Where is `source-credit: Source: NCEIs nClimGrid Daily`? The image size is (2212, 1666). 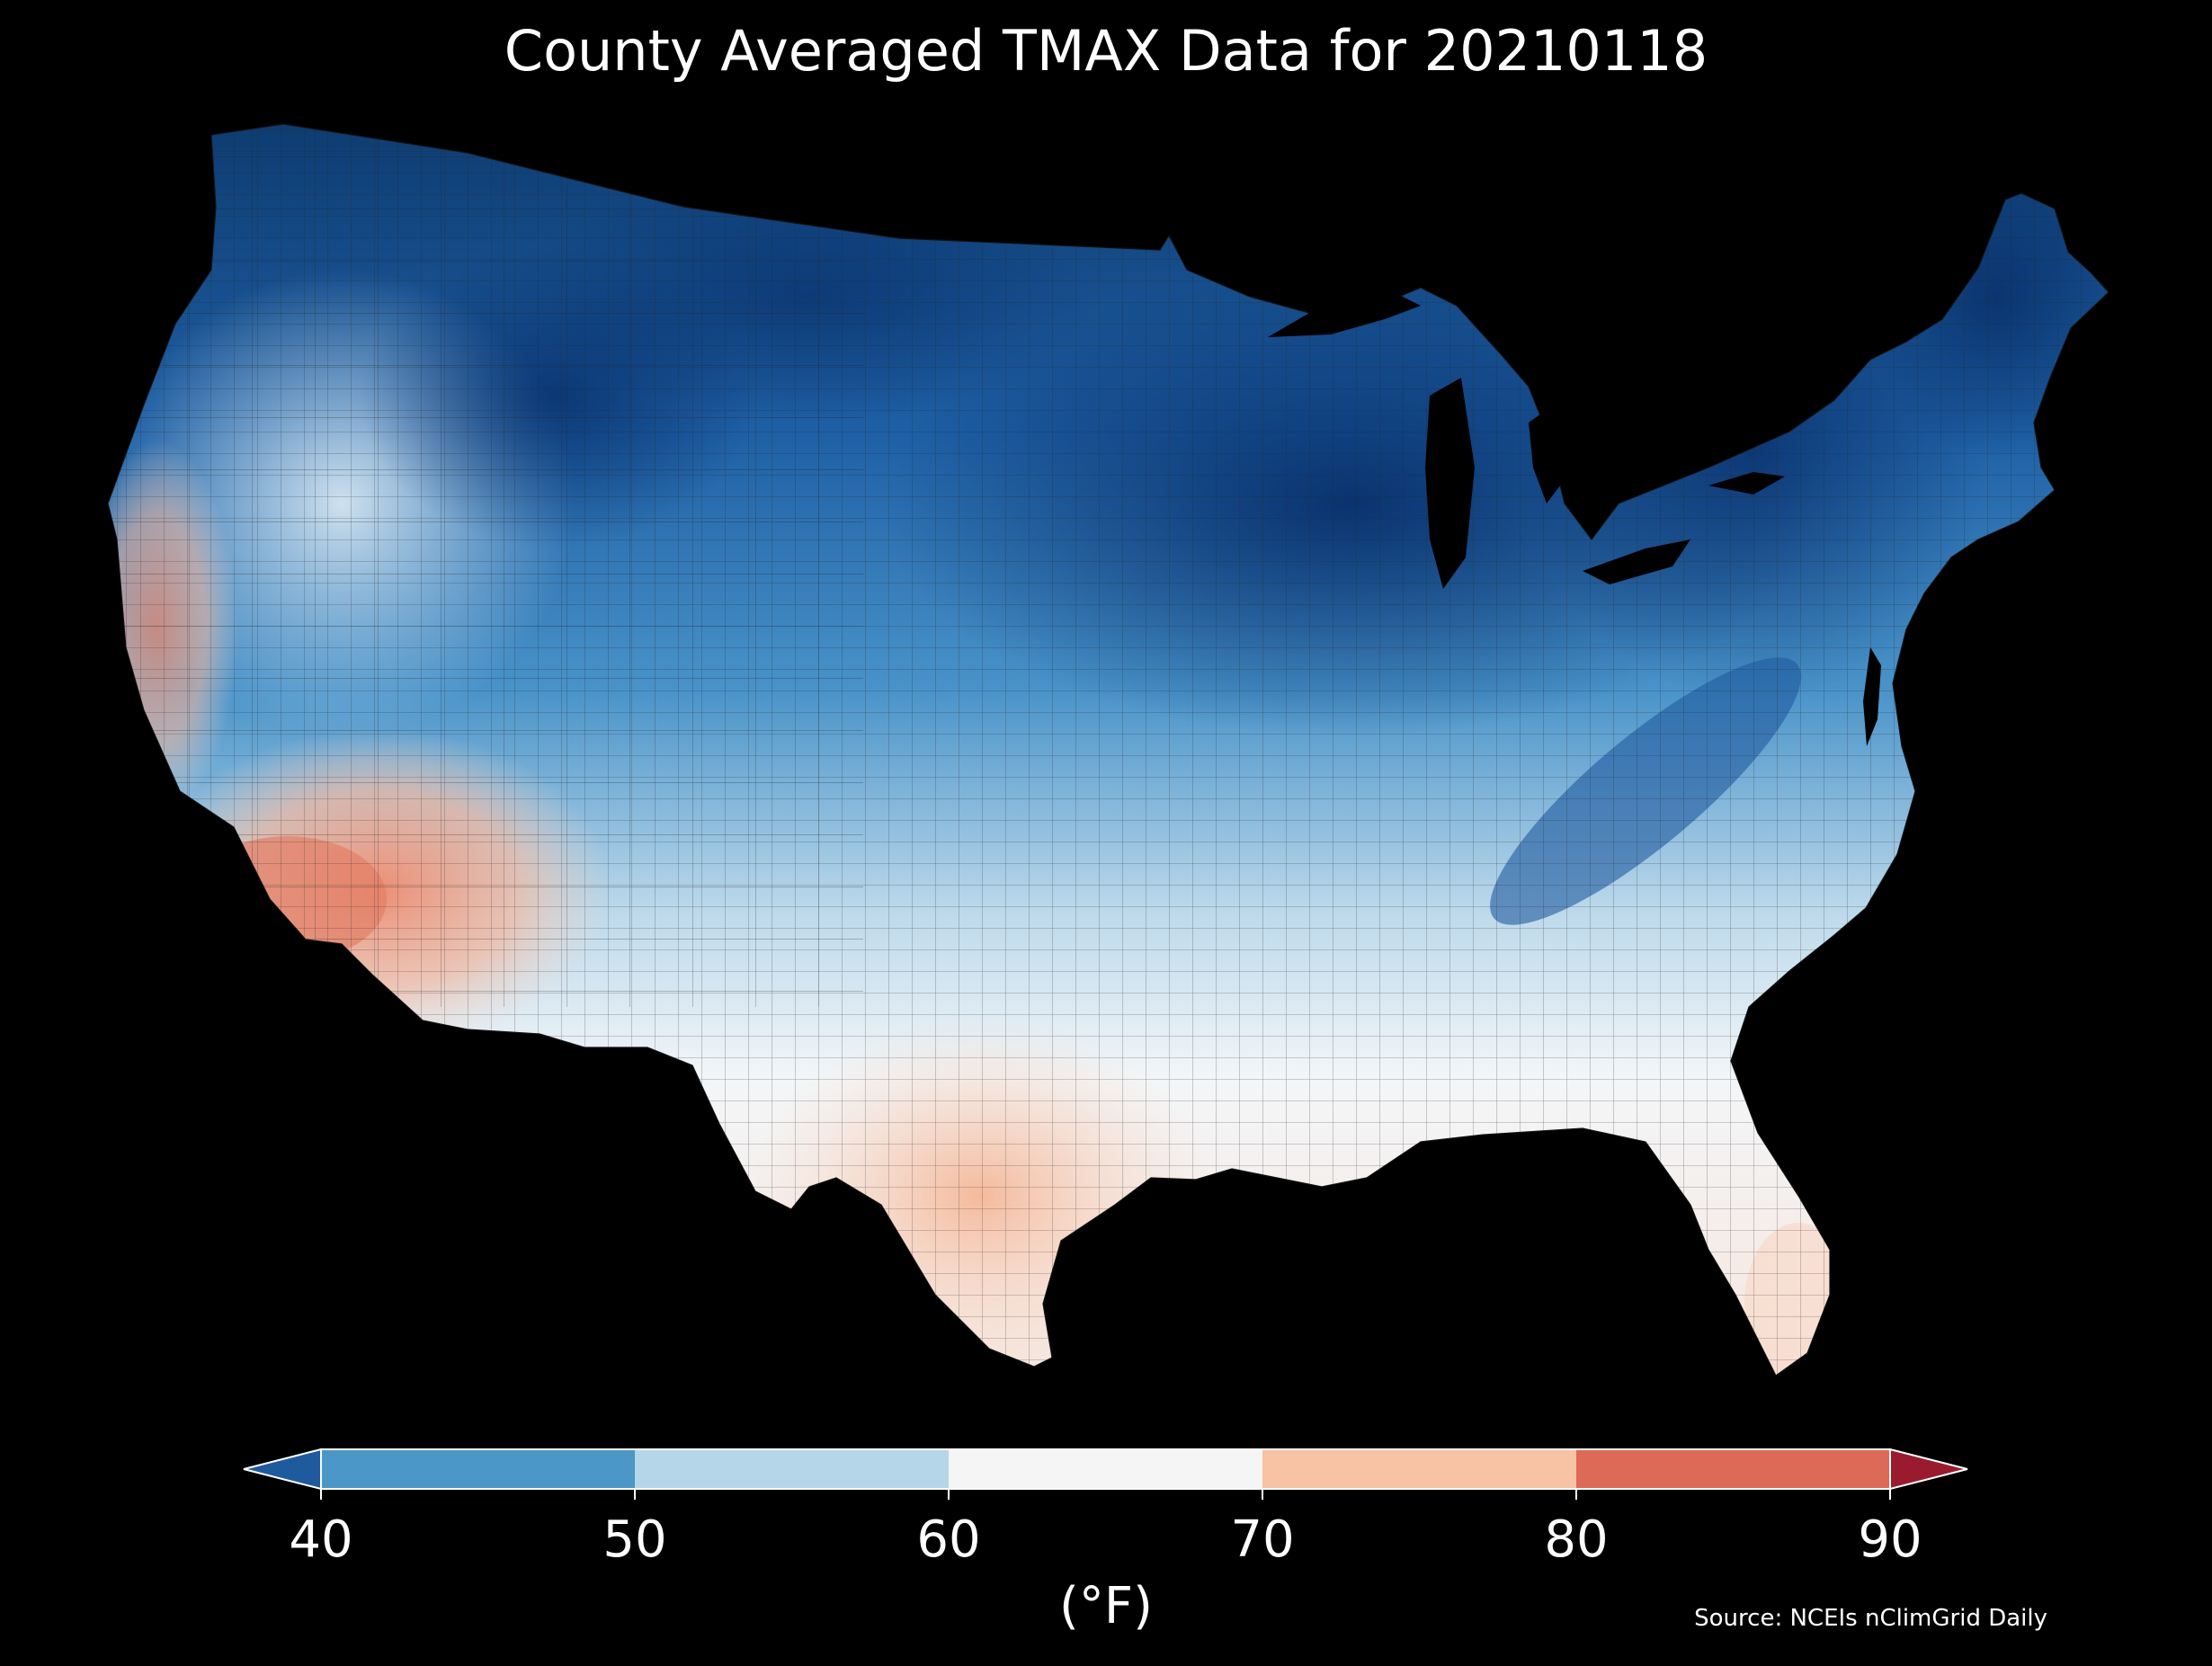 source-credit: Source: NCEIs nClimGrid Daily is located at coordinates (1870, 1618).